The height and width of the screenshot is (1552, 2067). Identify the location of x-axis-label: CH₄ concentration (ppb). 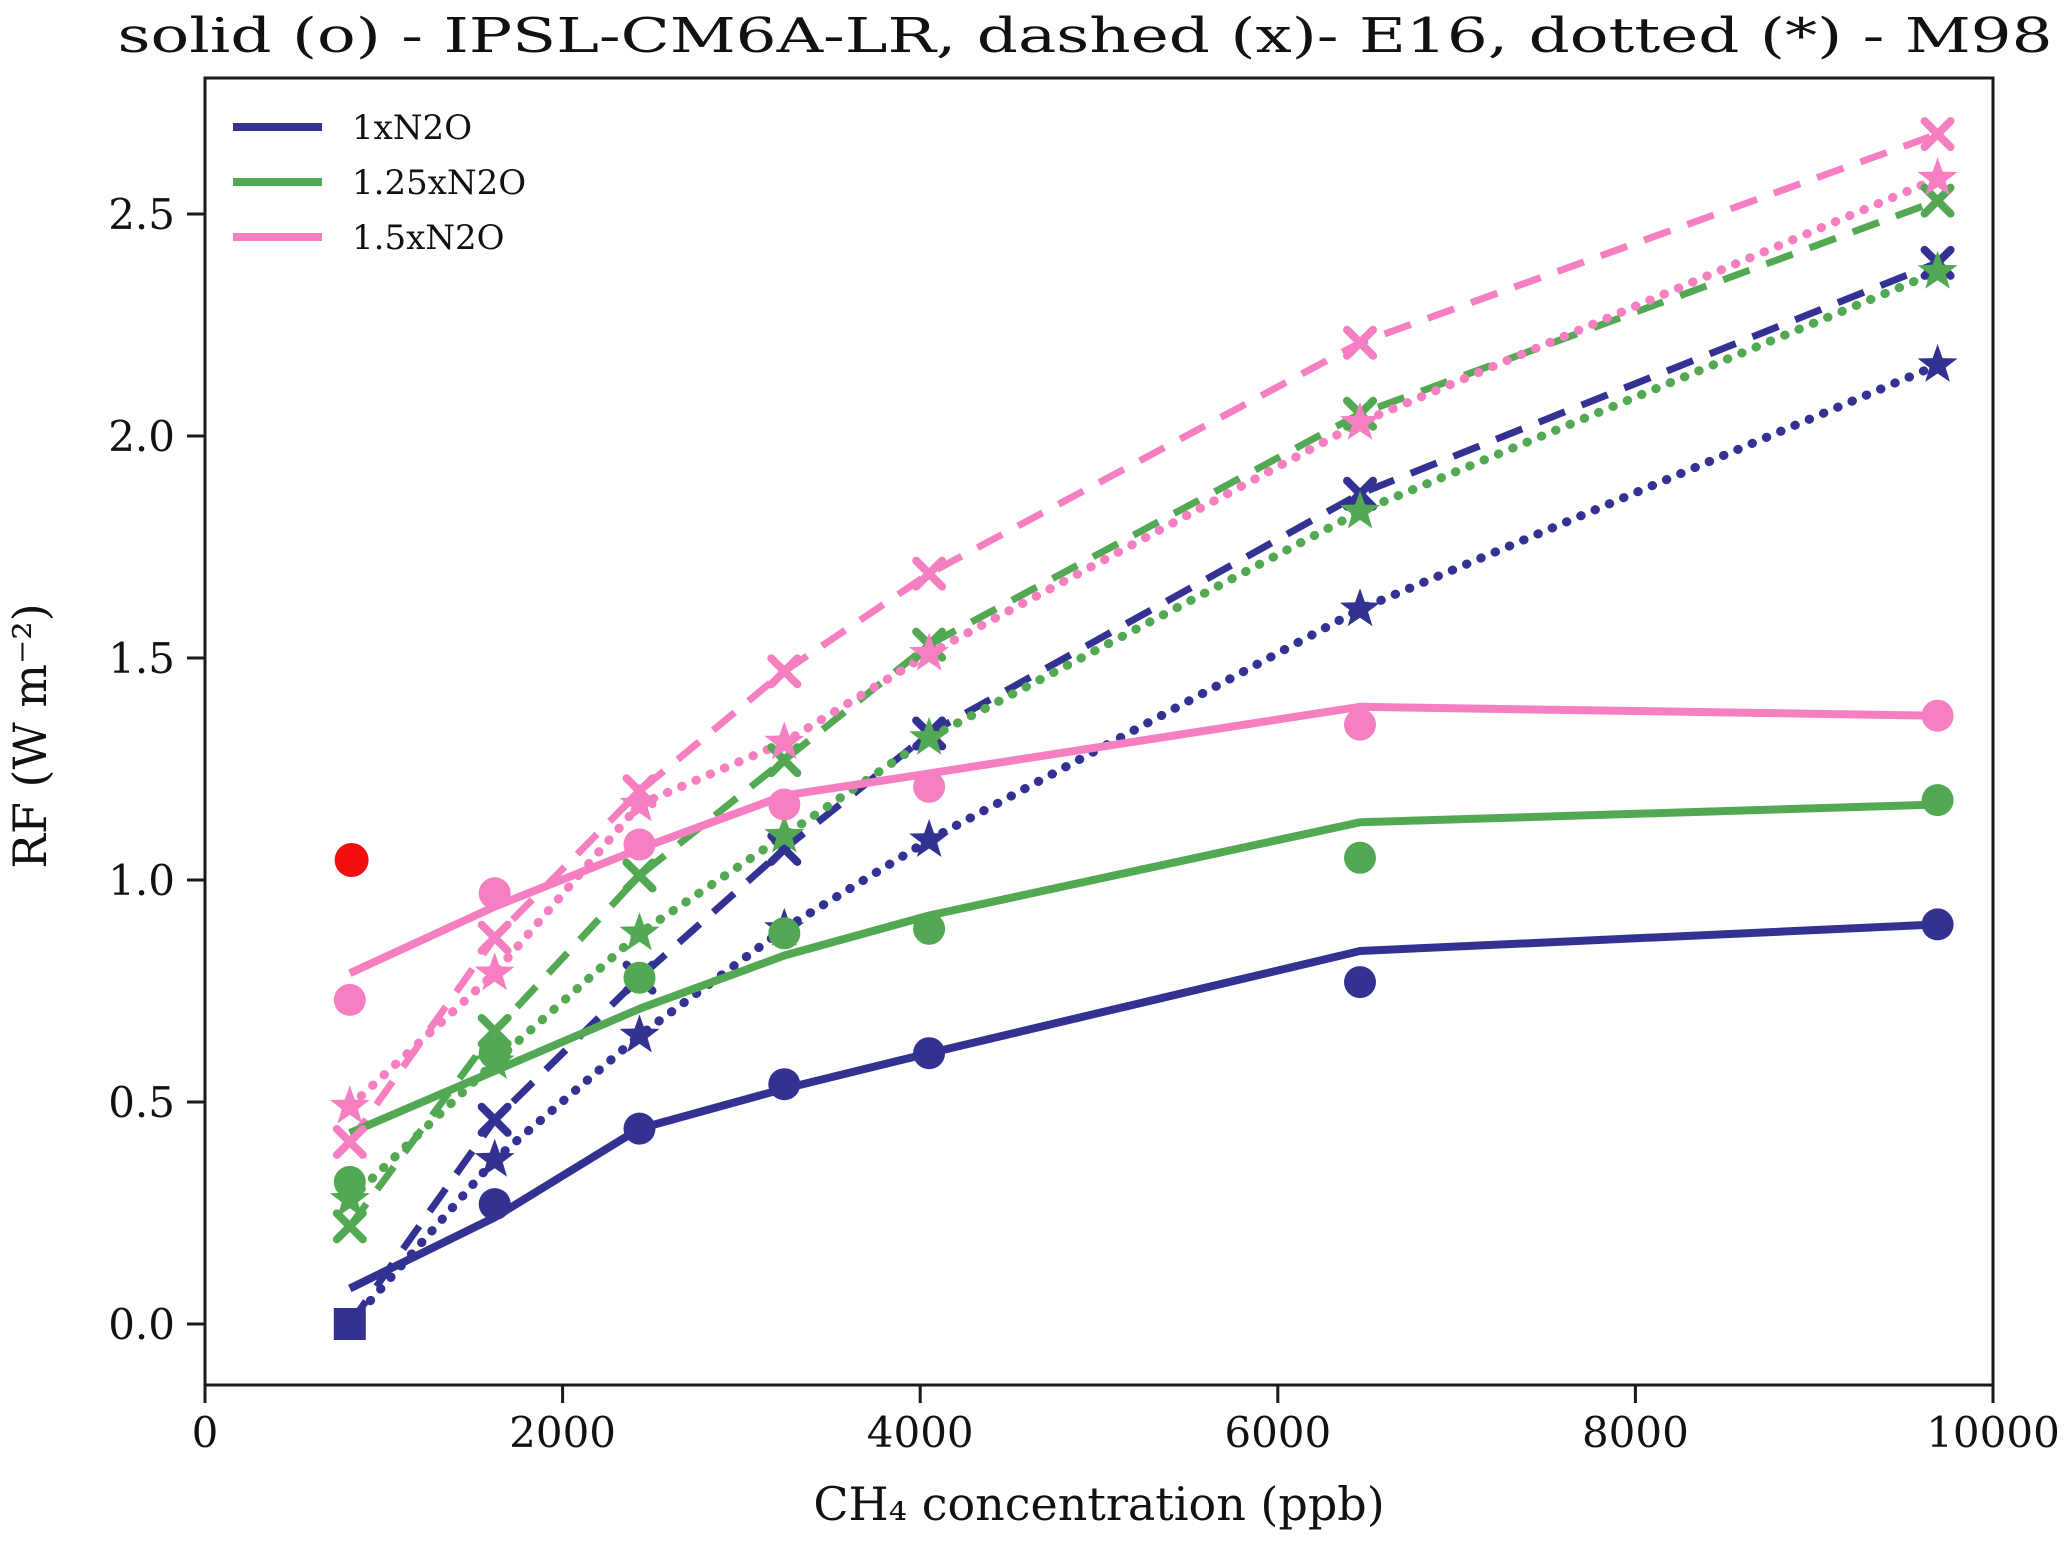
(1098, 1504).